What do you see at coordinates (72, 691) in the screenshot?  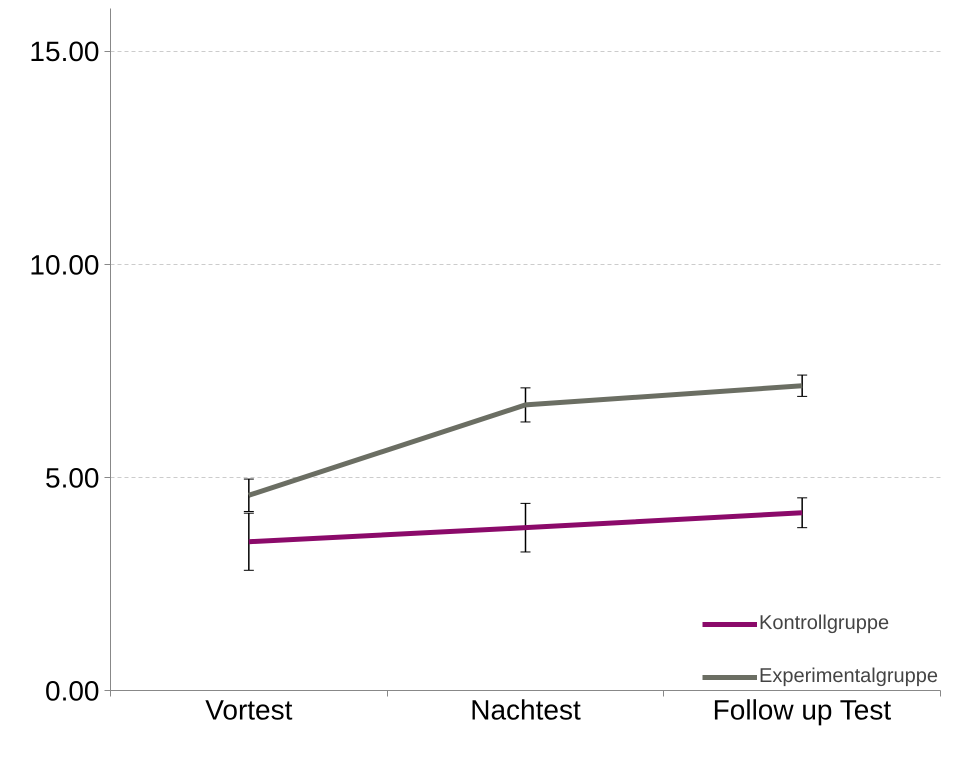 I see `y-tick-label: 0.00` at bounding box center [72, 691].